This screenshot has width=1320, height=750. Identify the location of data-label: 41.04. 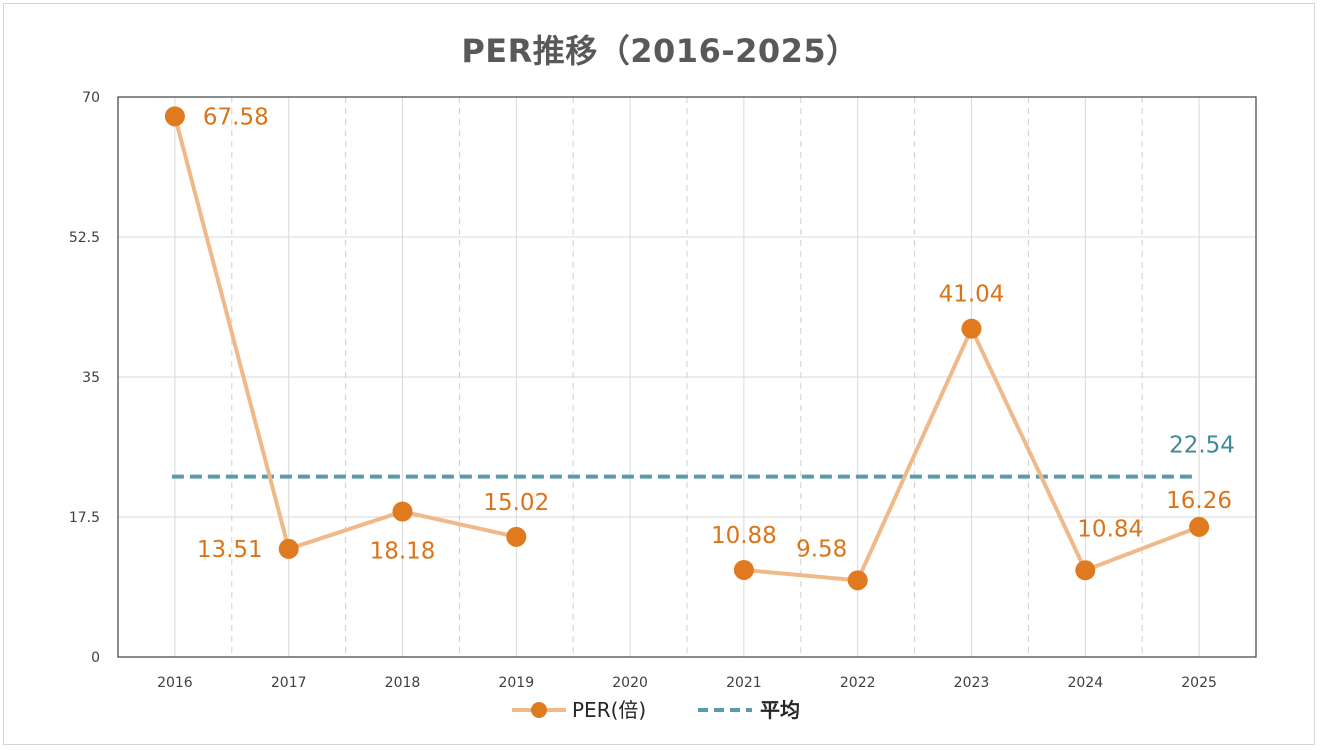
(972, 295).